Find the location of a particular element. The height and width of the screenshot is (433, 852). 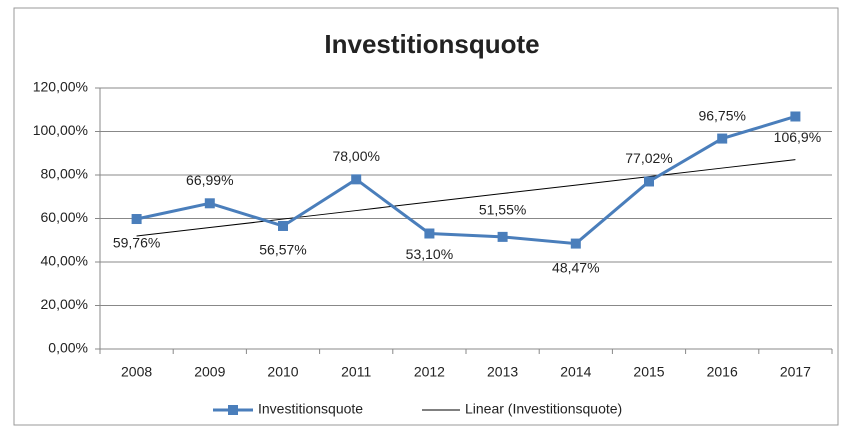

x-tick-label: 2017 is located at coordinates (795, 372).